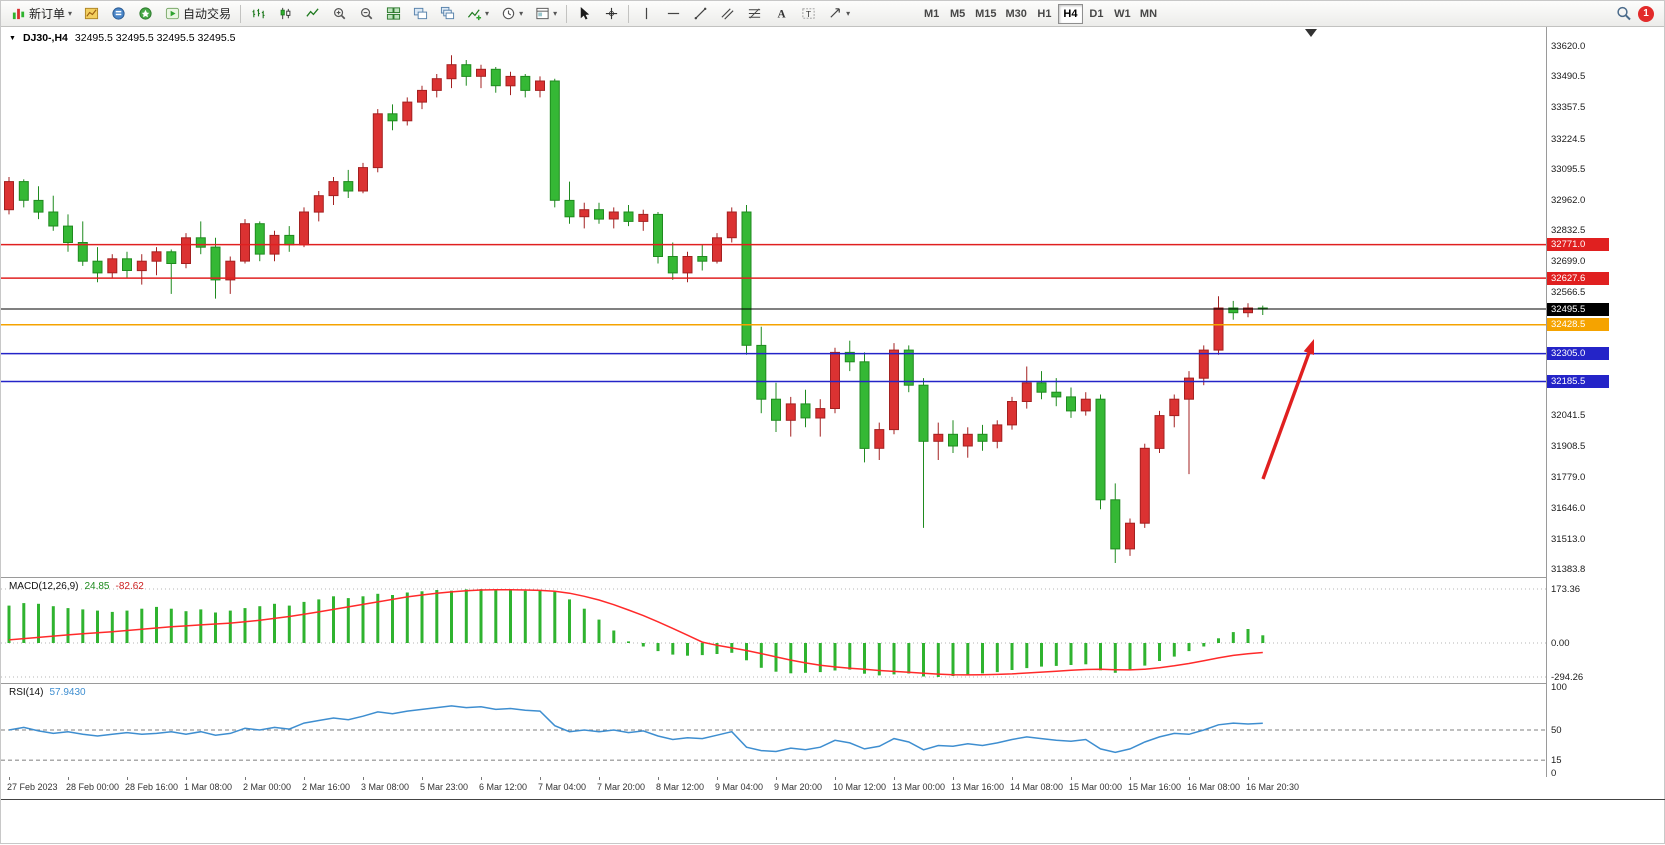 Image resolution: width=1665 pixels, height=845 pixels. Describe the element at coordinates (1096, 14) in the screenshot. I see `timeframe-button-d1: D1` at that location.